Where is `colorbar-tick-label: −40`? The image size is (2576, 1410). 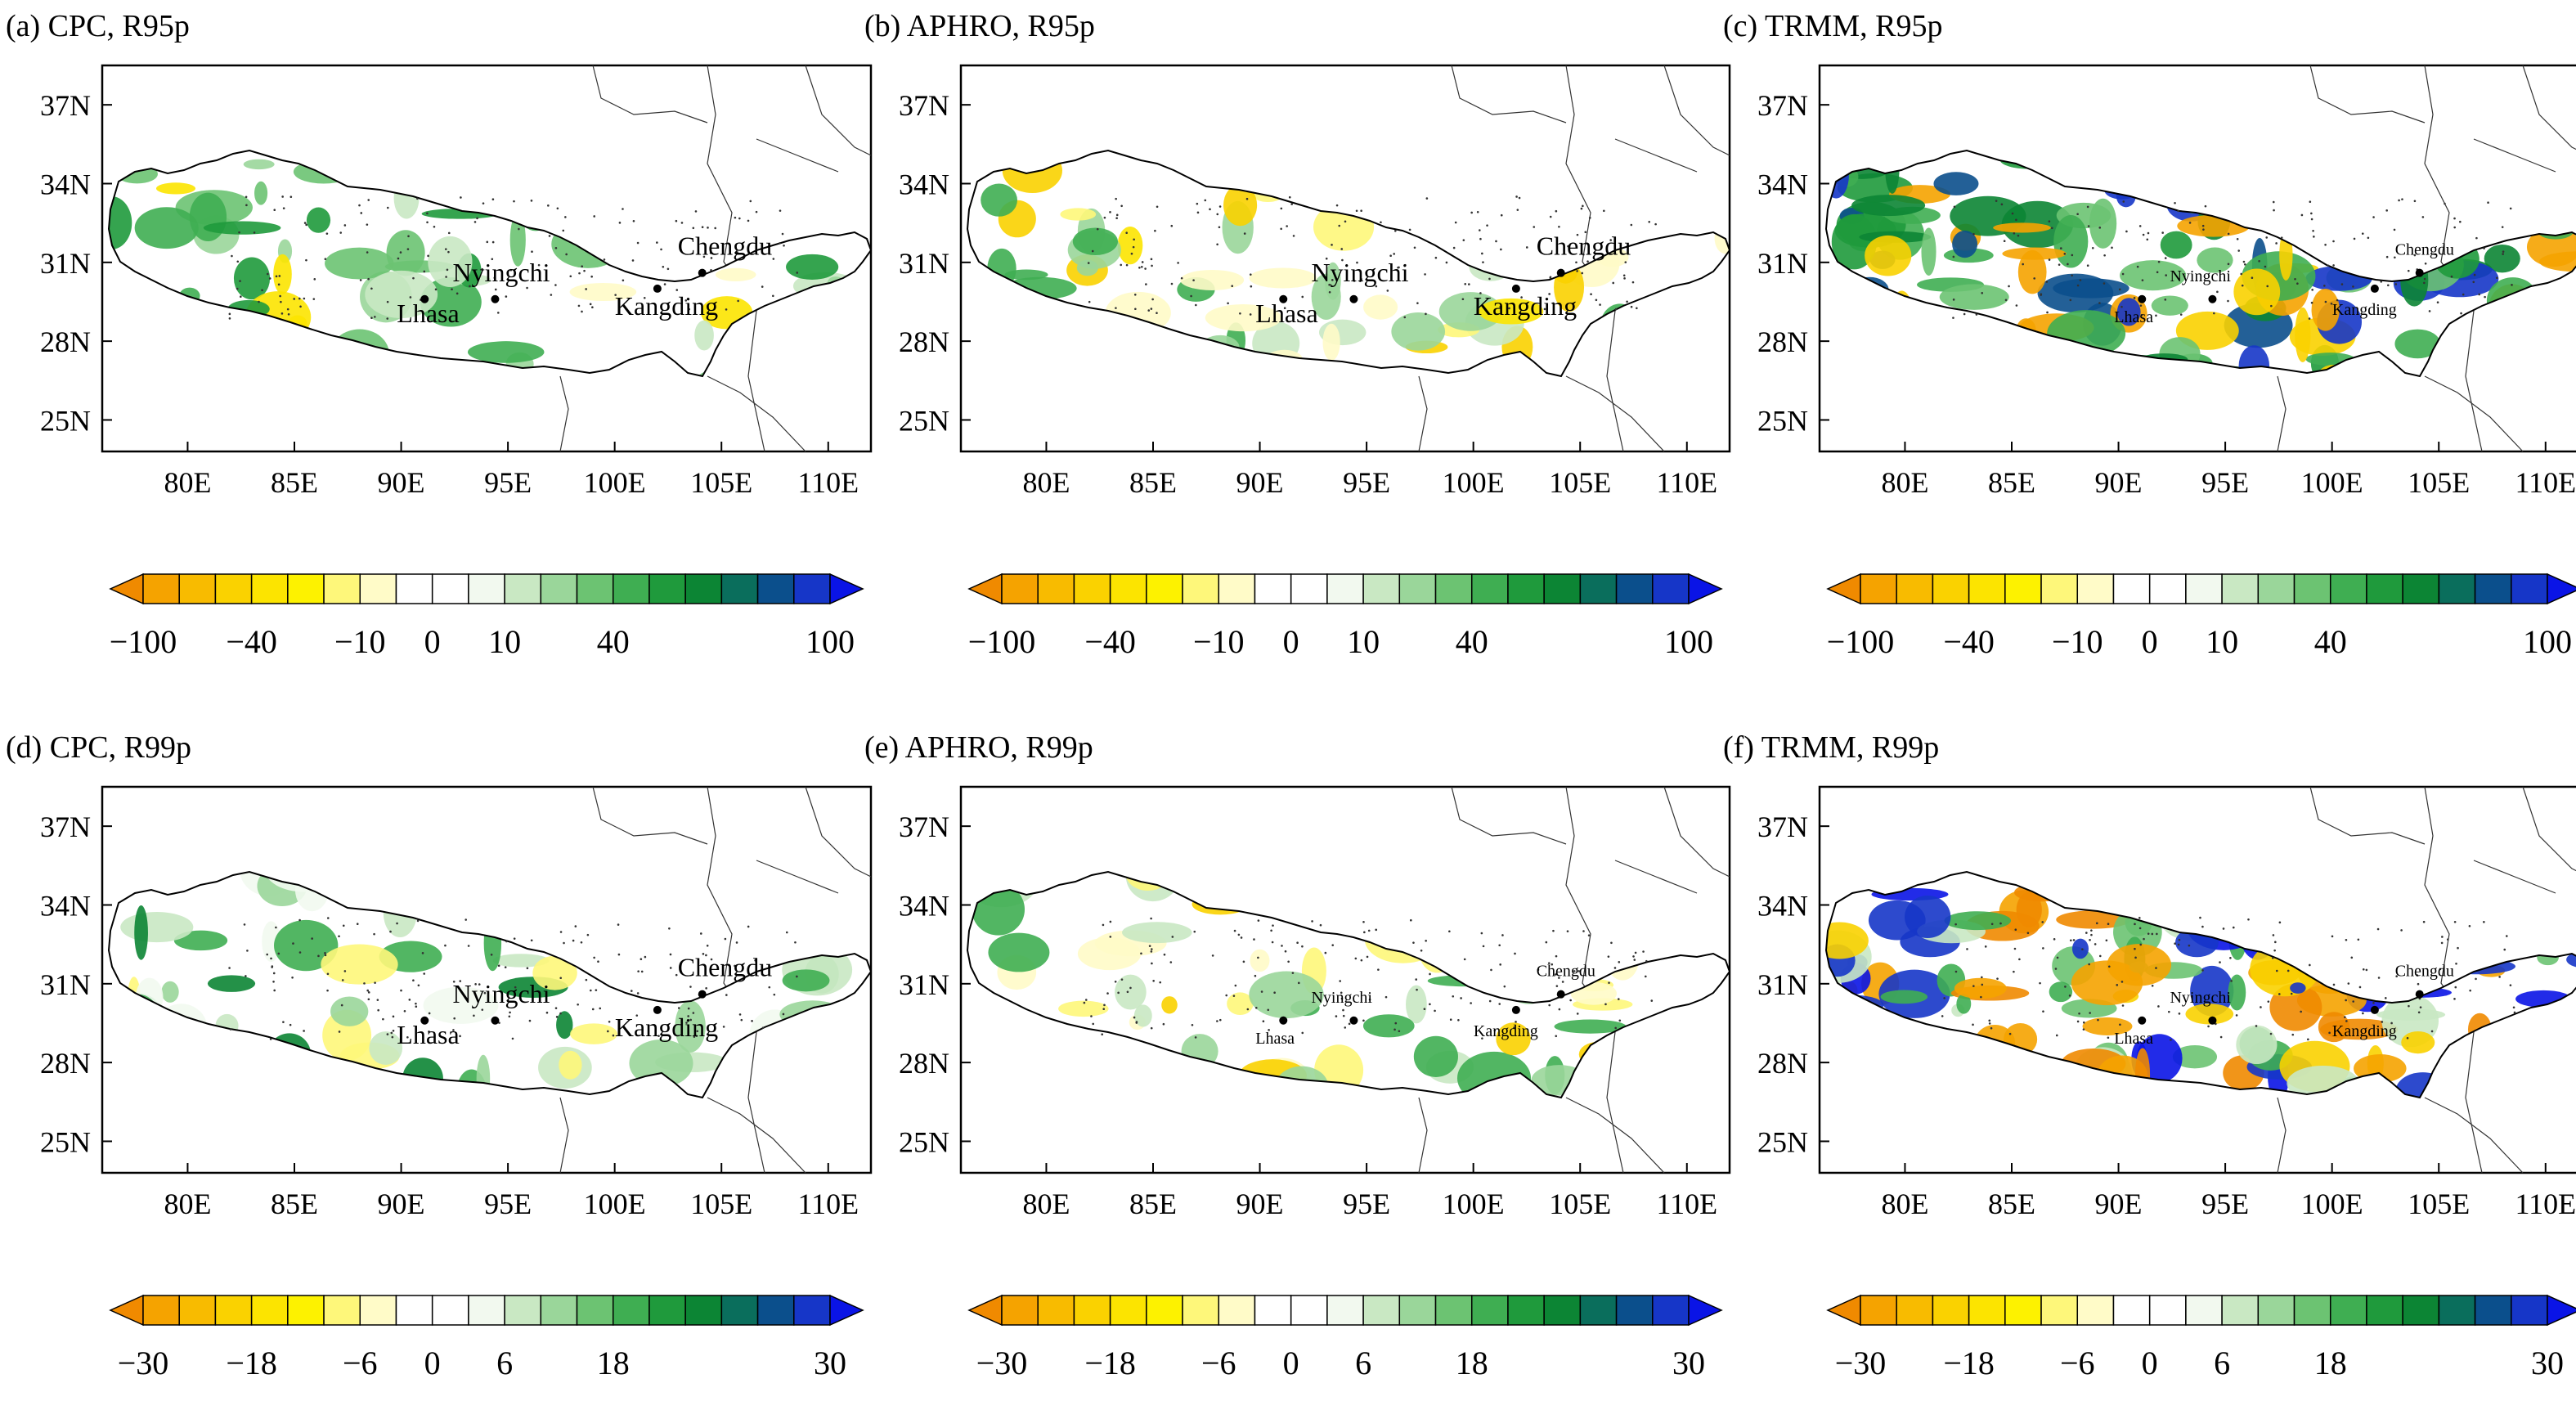 colorbar-tick-label: −40 is located at coordinates (251, 641).